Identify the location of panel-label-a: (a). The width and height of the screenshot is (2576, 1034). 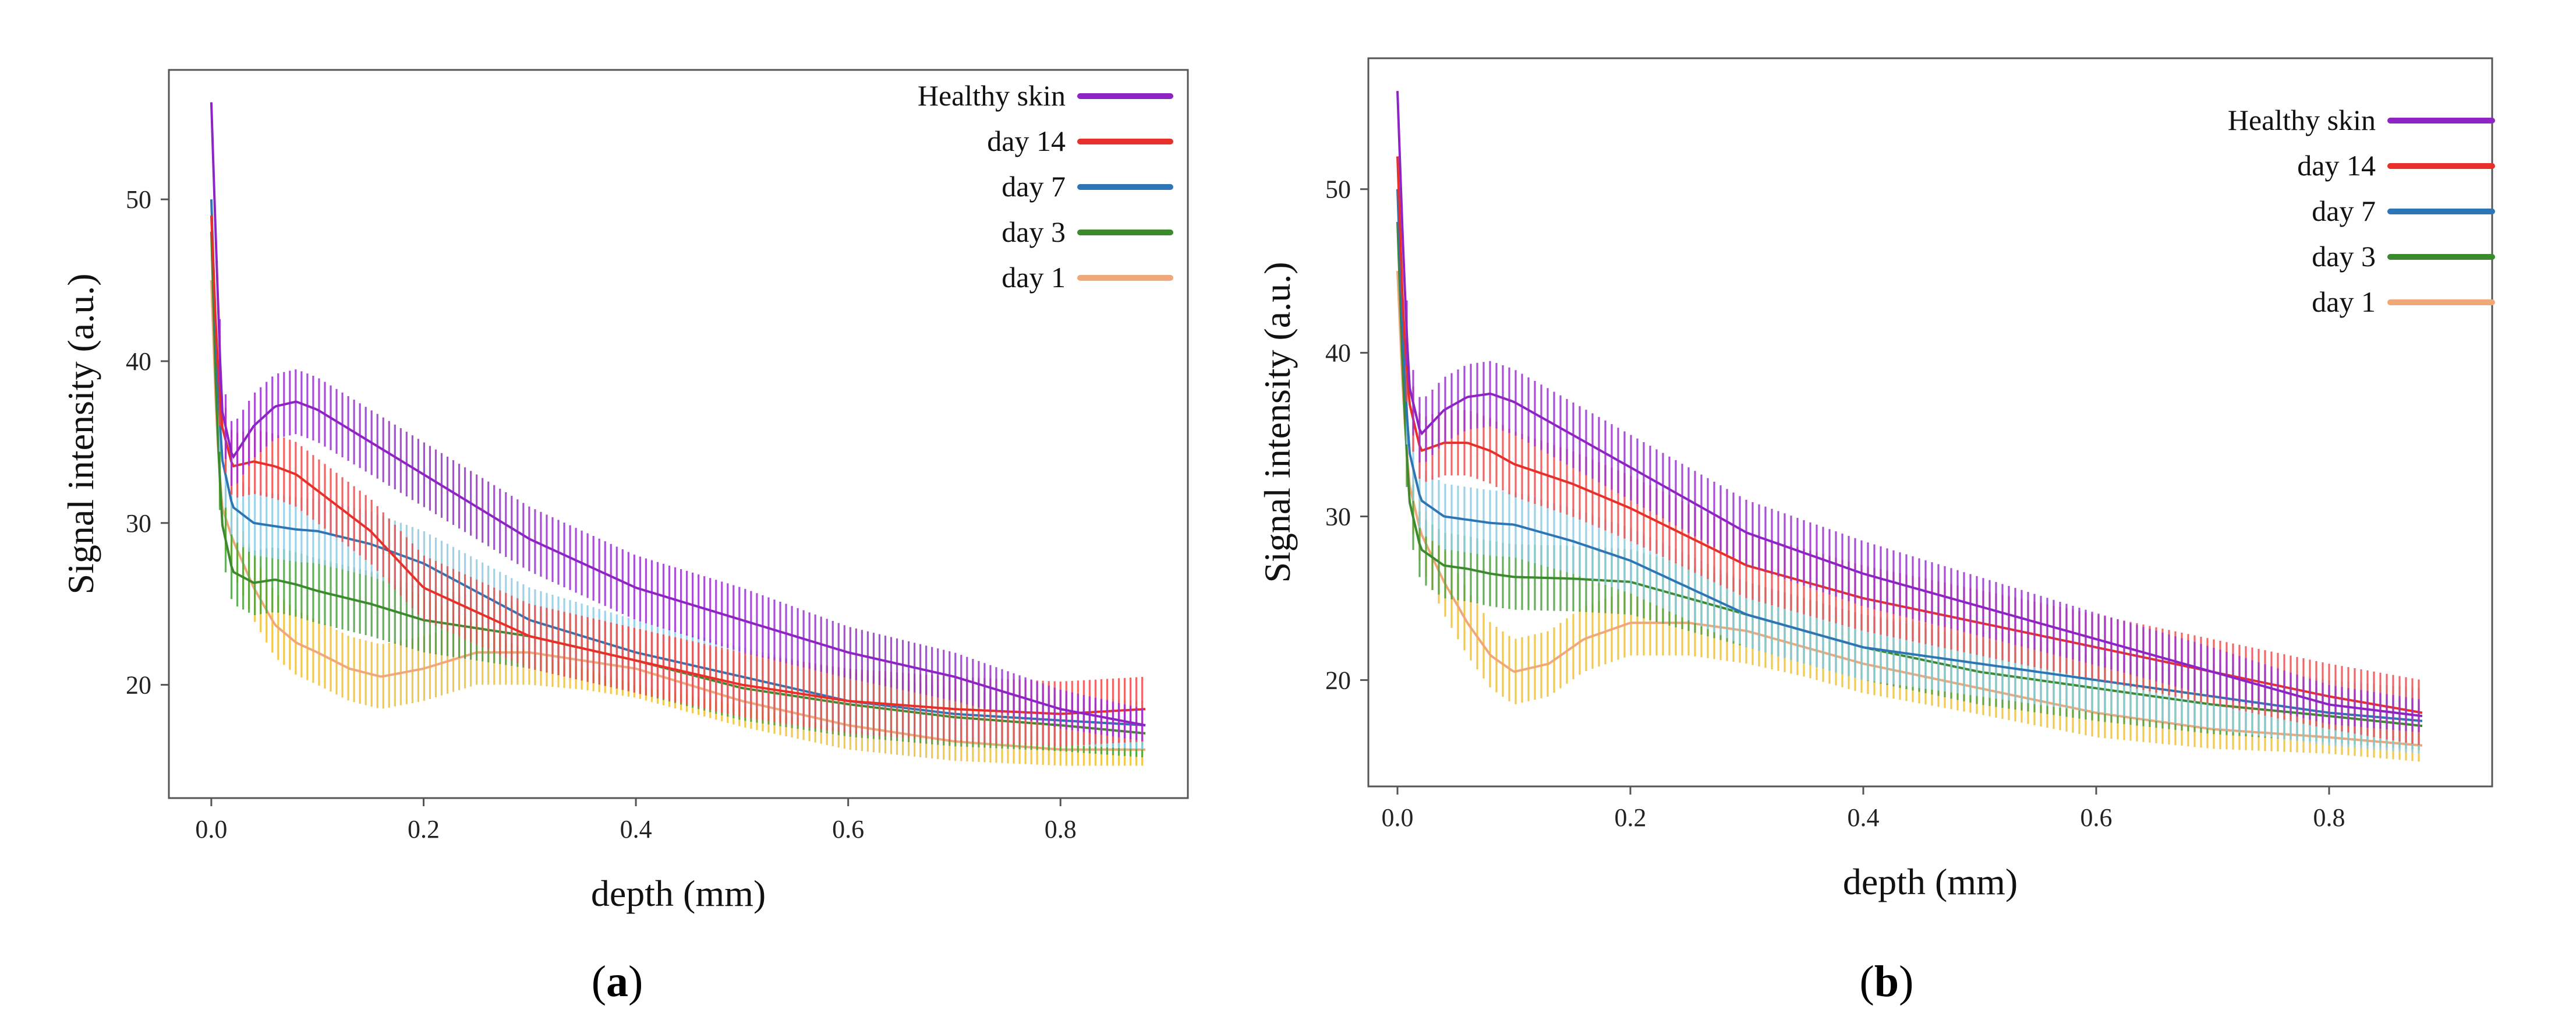
(618, 981).